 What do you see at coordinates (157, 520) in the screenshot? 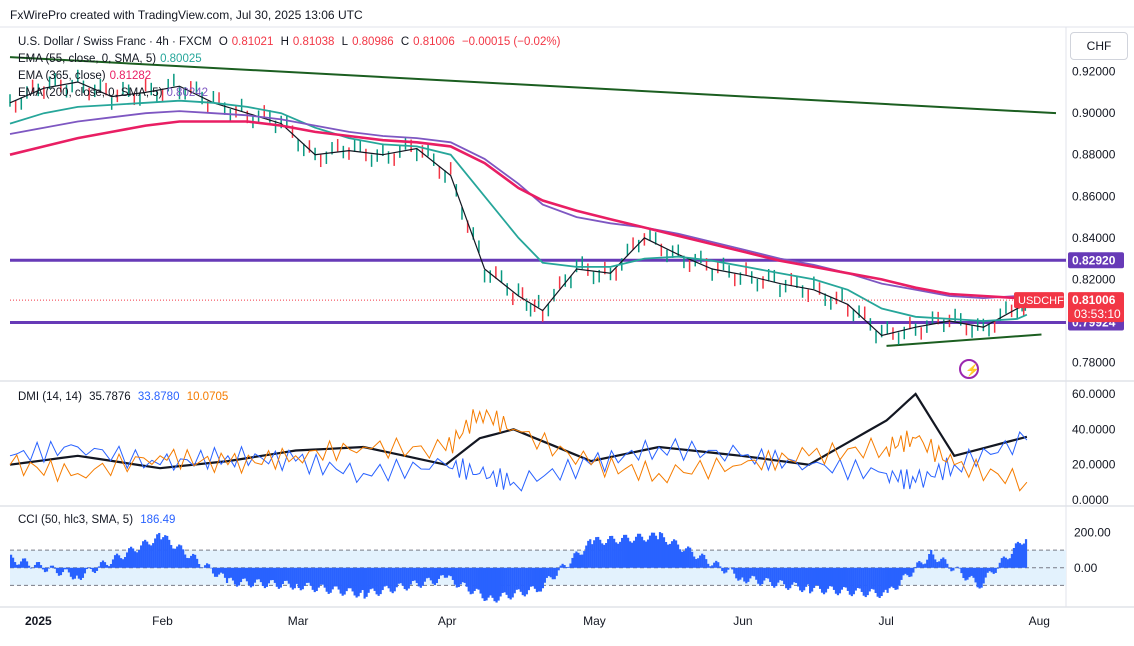
I see `cci-value: 186.49` at bounding box center [157, 520].